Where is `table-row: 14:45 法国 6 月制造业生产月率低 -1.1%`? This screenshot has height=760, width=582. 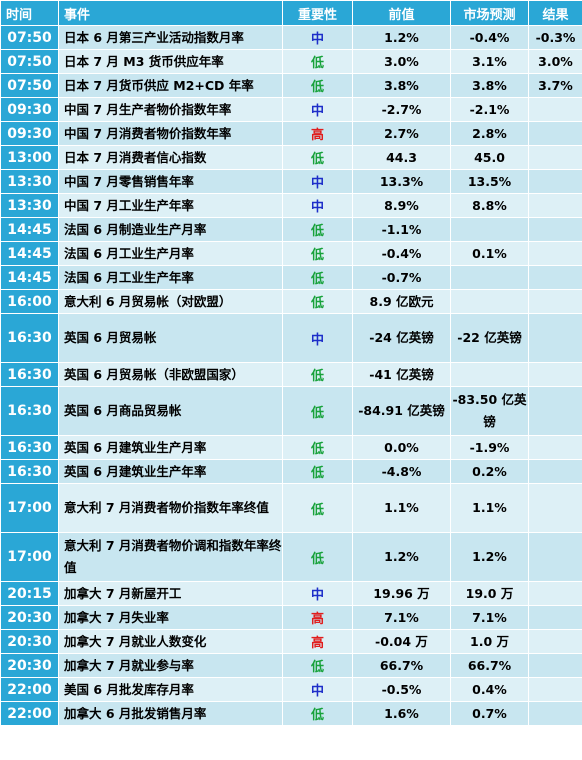
table-row: 14:45 法国 6 月制造业生产月率低 -1.1% is located at coordinates (291, 229).